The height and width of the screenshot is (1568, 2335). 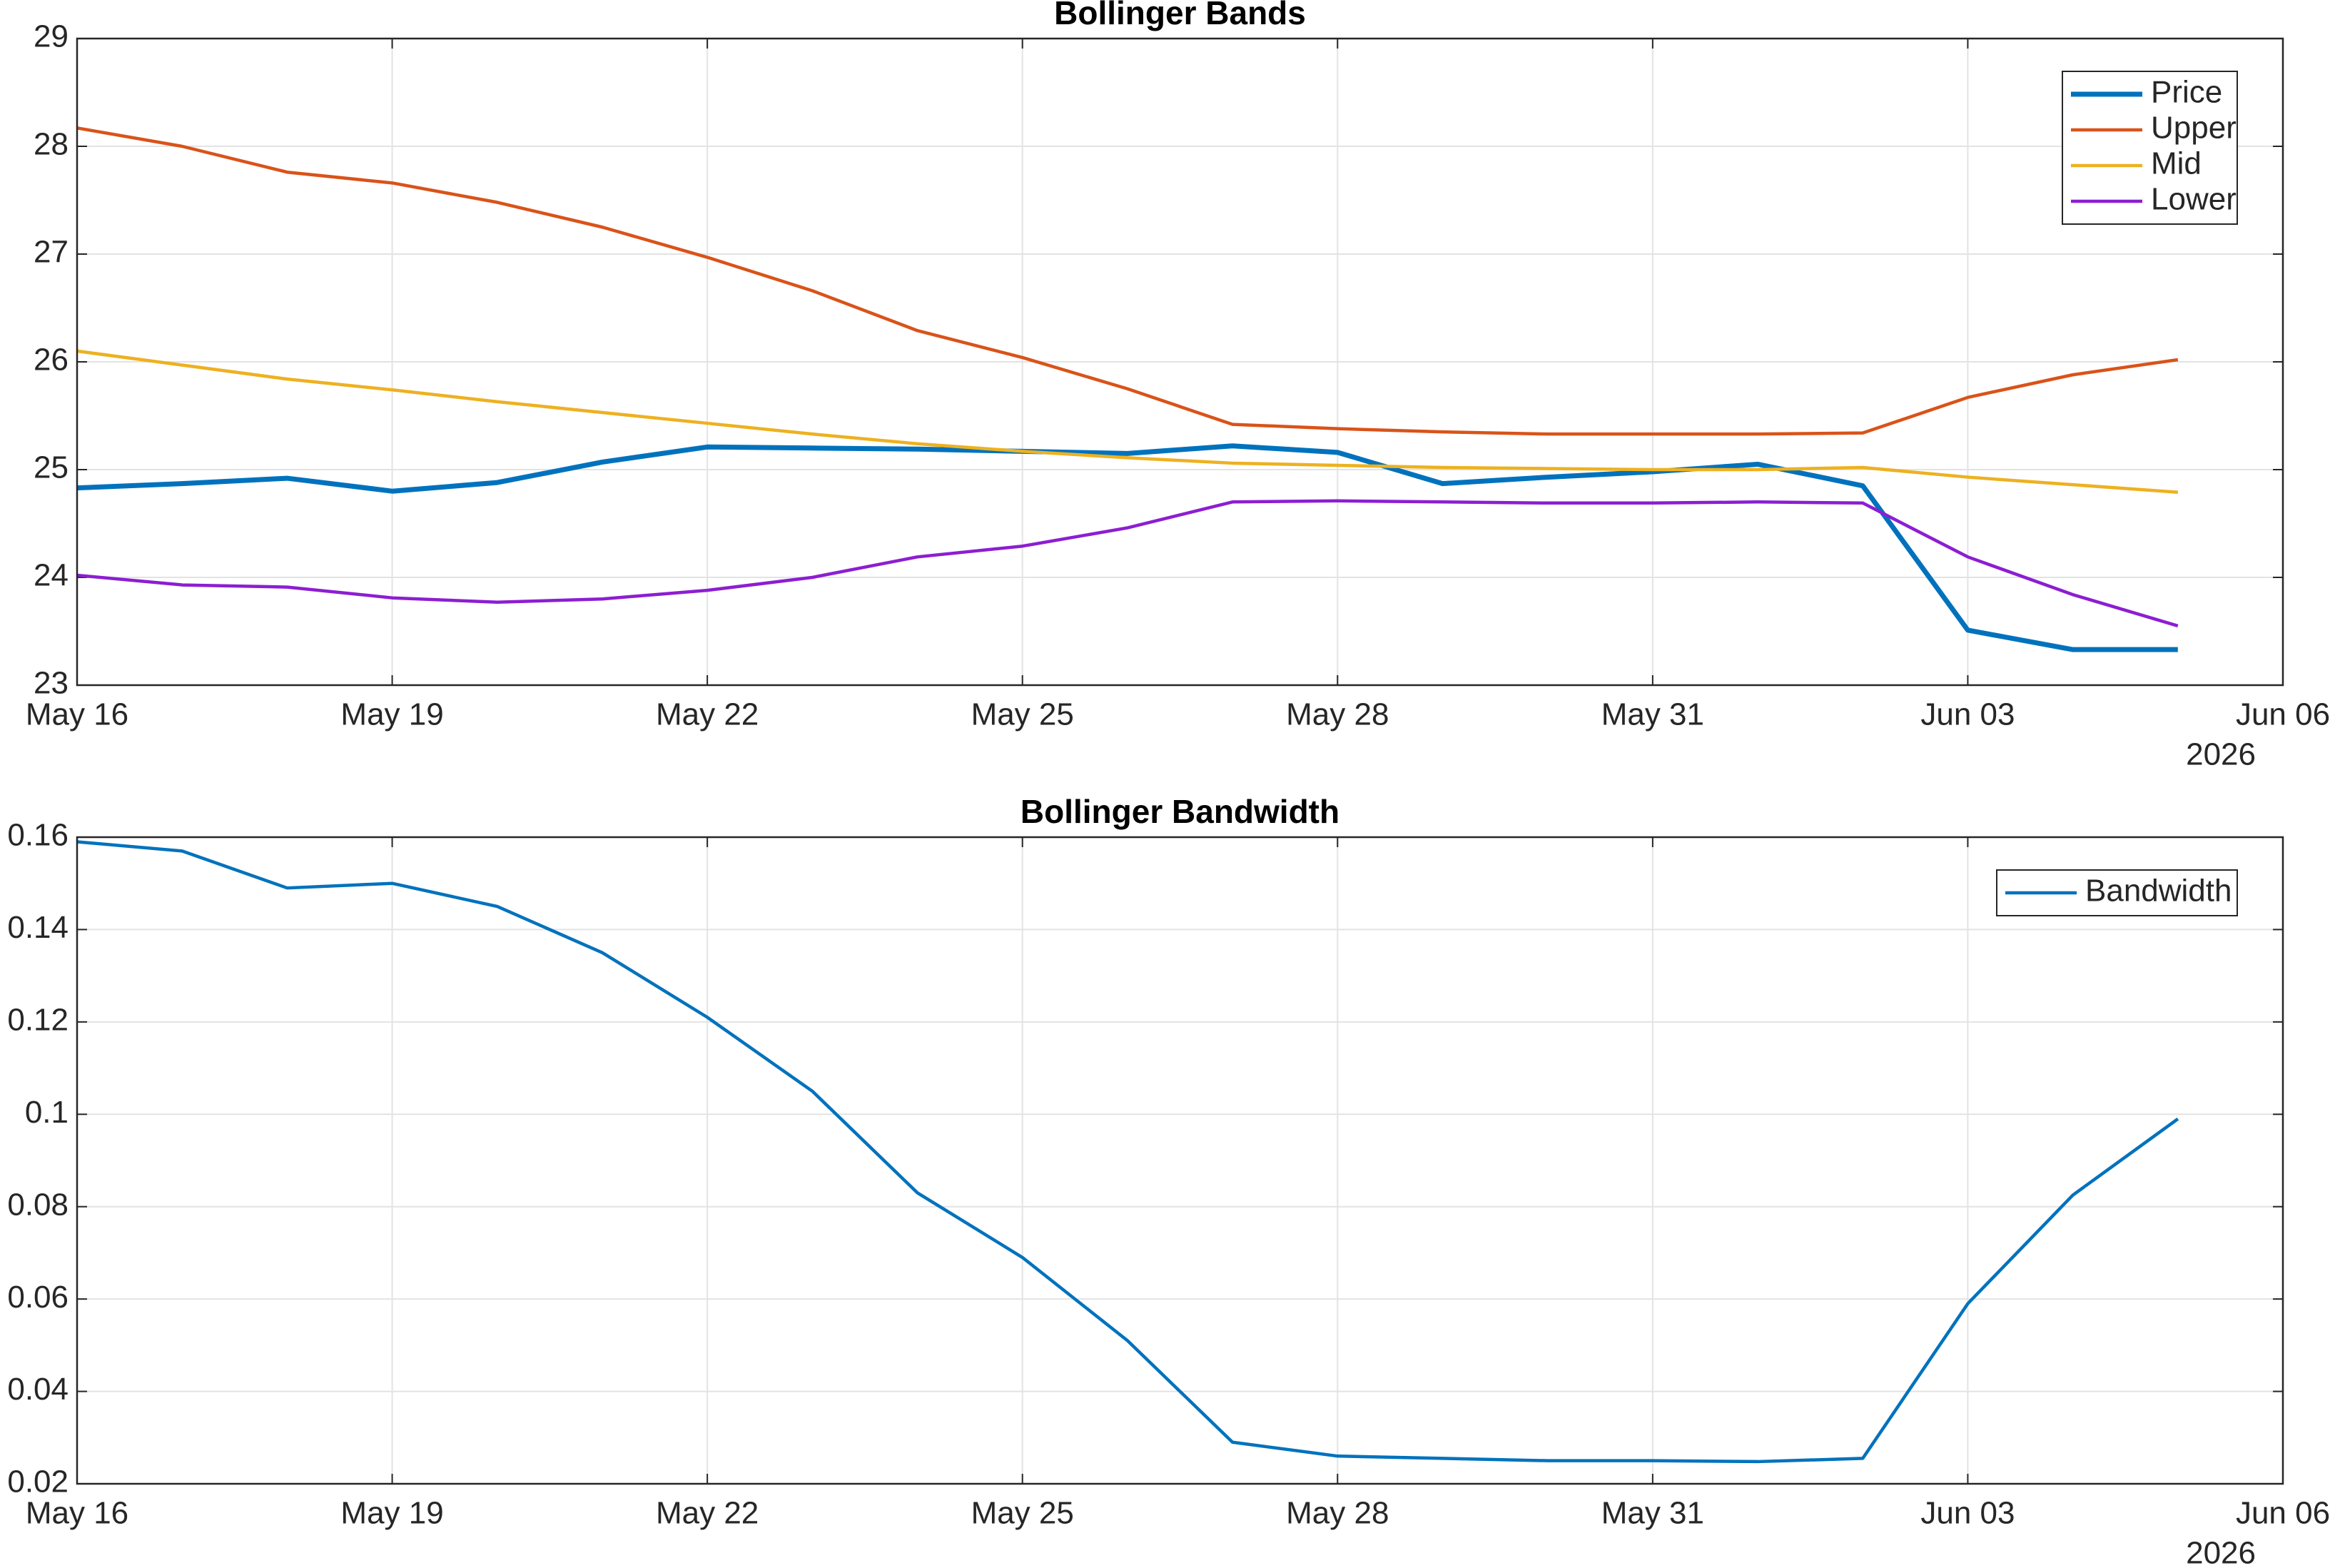 What do you see at coordinates (2158, 891) in the screenshot?
I see `legend-label: Bandwidth` at bounding box center [2158, 891].